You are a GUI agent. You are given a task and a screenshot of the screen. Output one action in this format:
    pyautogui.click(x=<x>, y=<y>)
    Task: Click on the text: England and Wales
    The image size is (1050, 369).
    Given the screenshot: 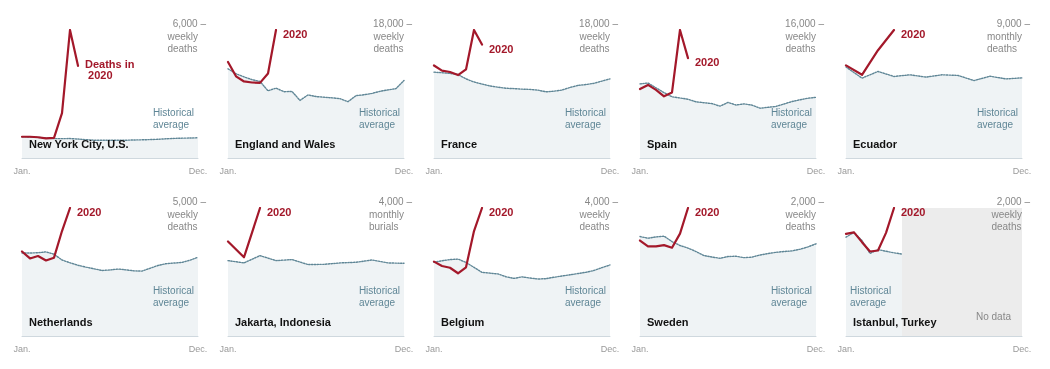 What is the action you would take?
    pyautogui.click(x=285, y=143)
    